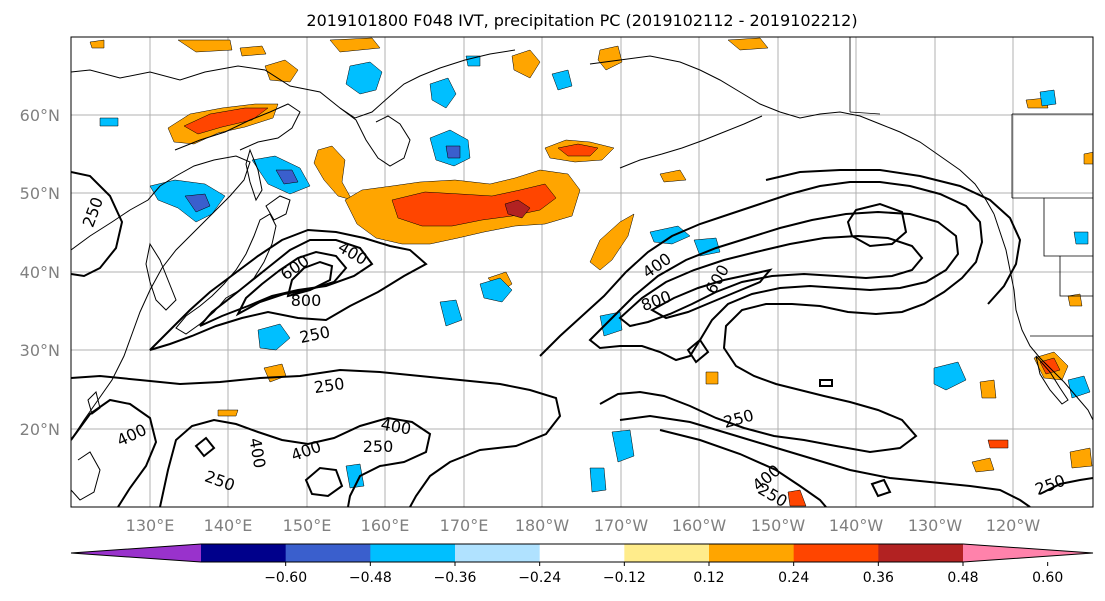 Image resolution: width=1105 pixels, height=601 pixels. I want to click on colorbar-tick-label: 0.48, so click(962, 578).